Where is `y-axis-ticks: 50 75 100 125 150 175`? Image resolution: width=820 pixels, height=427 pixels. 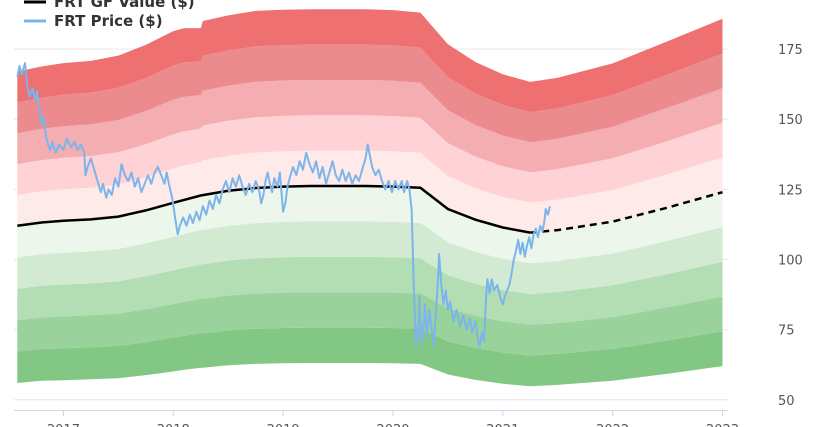 y-axis-ticks: 50 75 100 125 150 175 is located at coordinates (790, 226).